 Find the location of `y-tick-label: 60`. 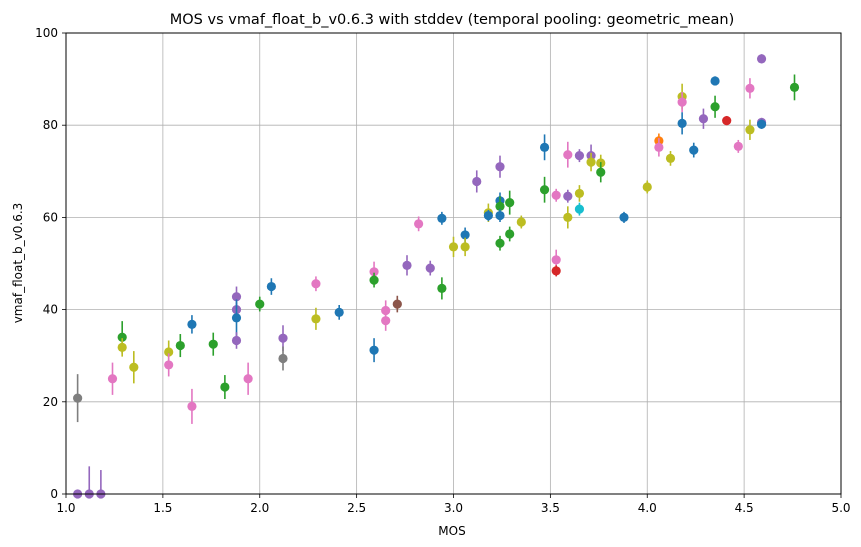

y-tick-label: 60 is located at coordinates (50, 217).